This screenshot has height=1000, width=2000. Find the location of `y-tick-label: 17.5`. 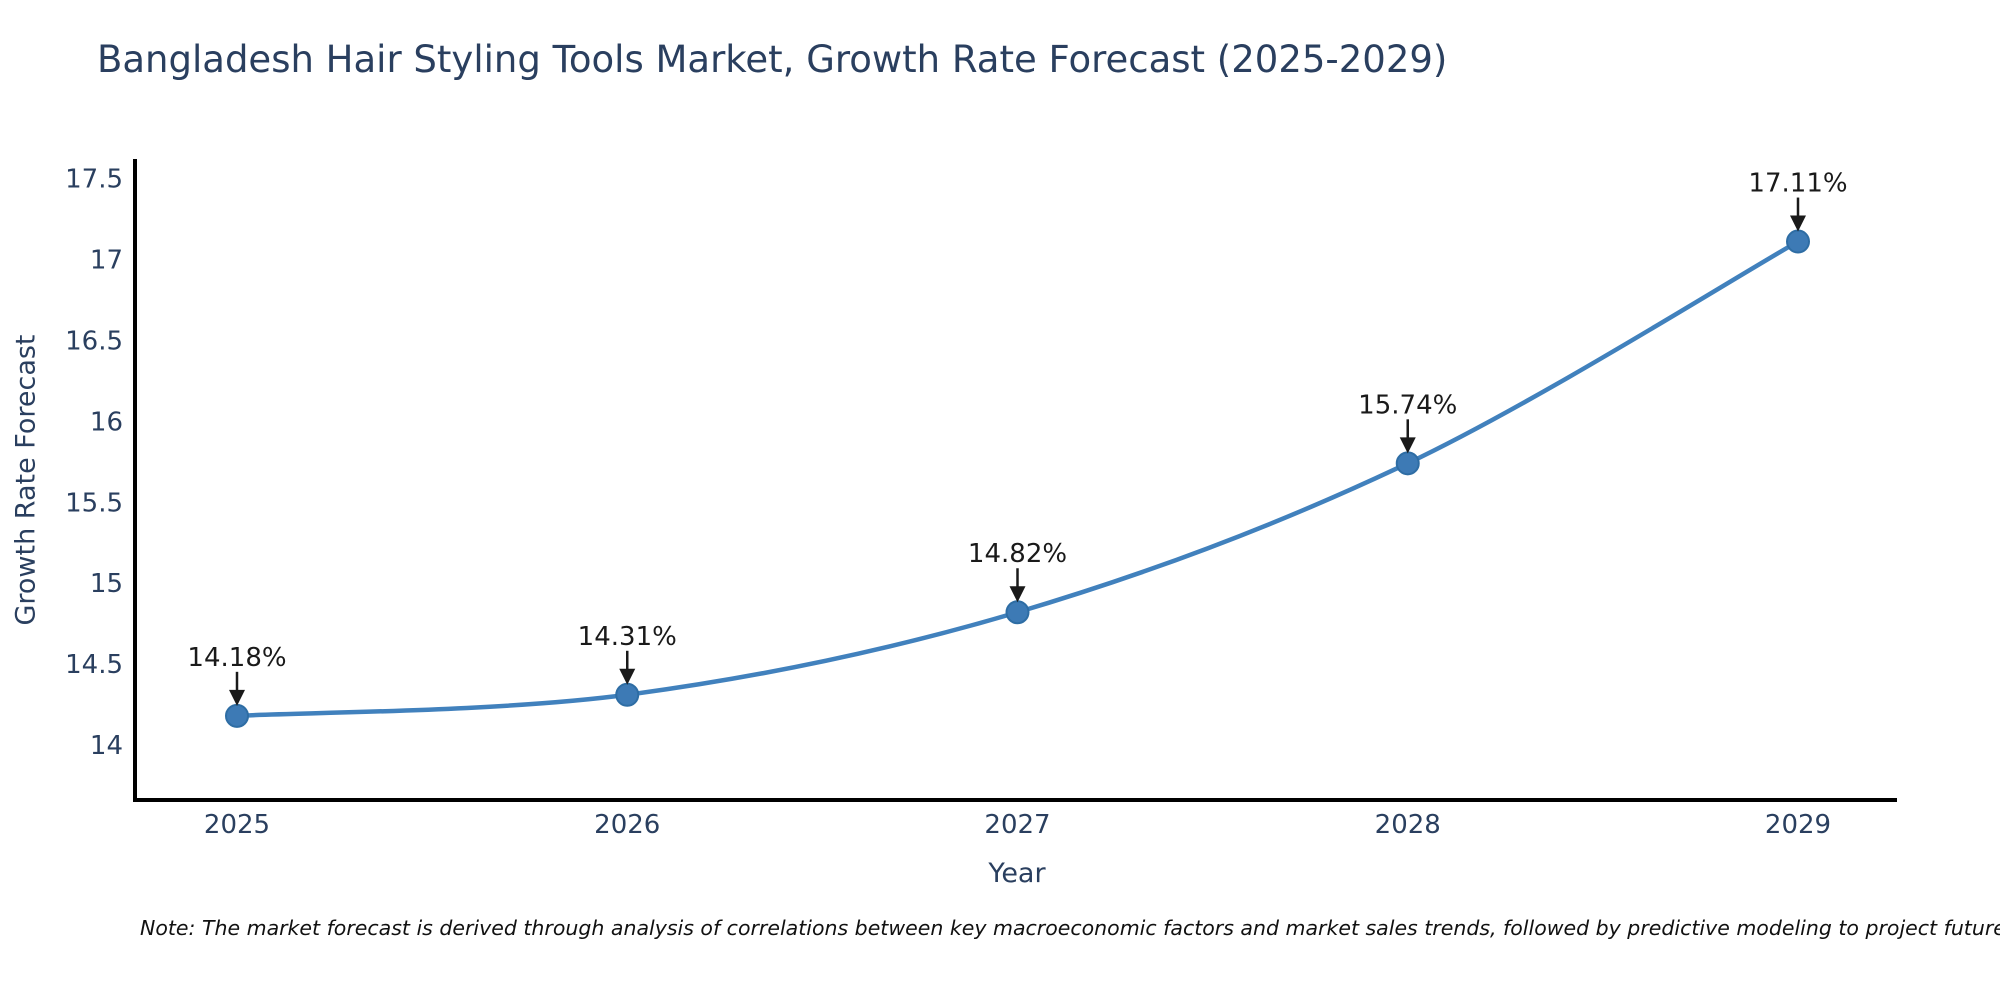

y-tick-label: 17.5 is located at coordinates (94, 180).